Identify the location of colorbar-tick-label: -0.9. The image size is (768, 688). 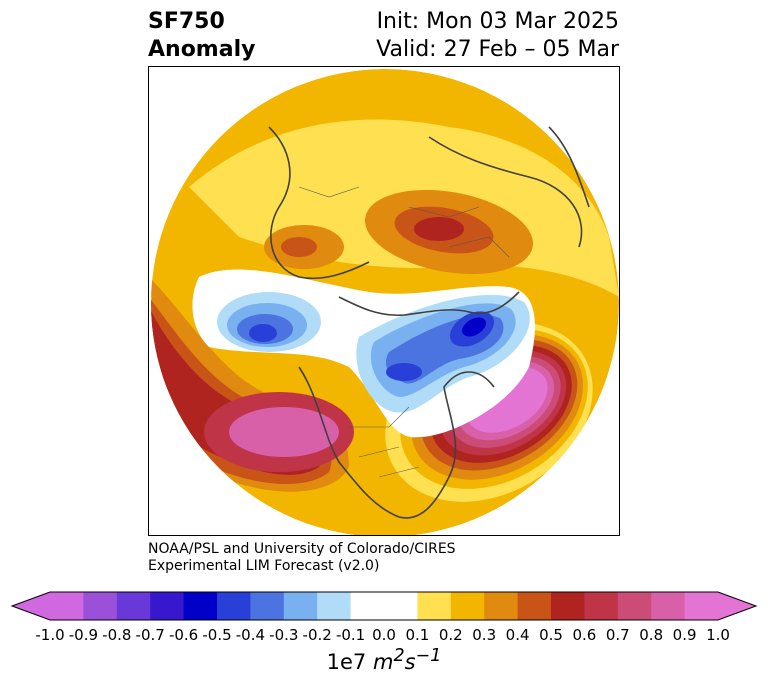
(83, 635).